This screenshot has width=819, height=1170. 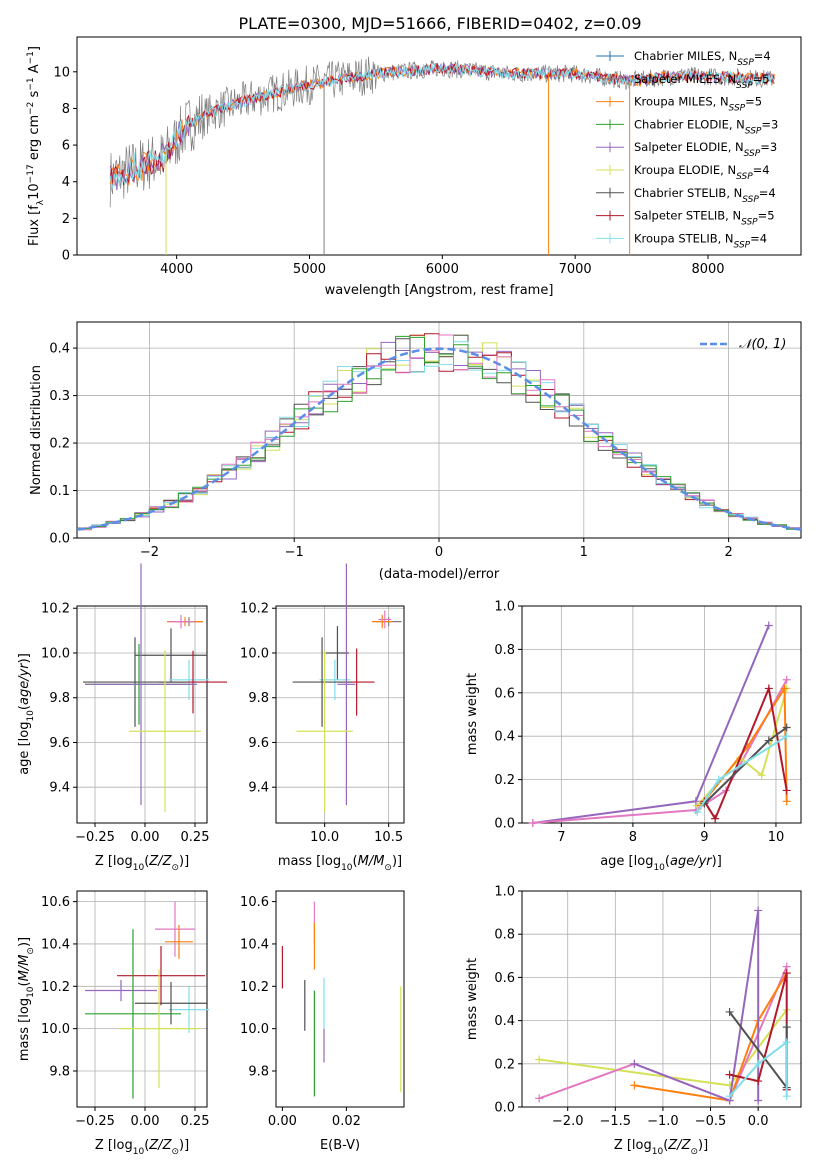 What do you see at coordinates (66, 182) in the screenshot?
I see `spectrum-ytick-label: 4` at bounding box center [66, 182].